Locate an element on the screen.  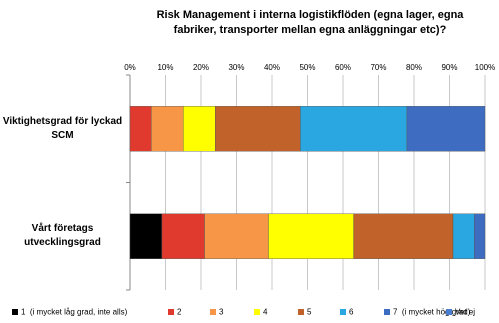
x-tick-label: 100% is located at coordinates (485, 67).